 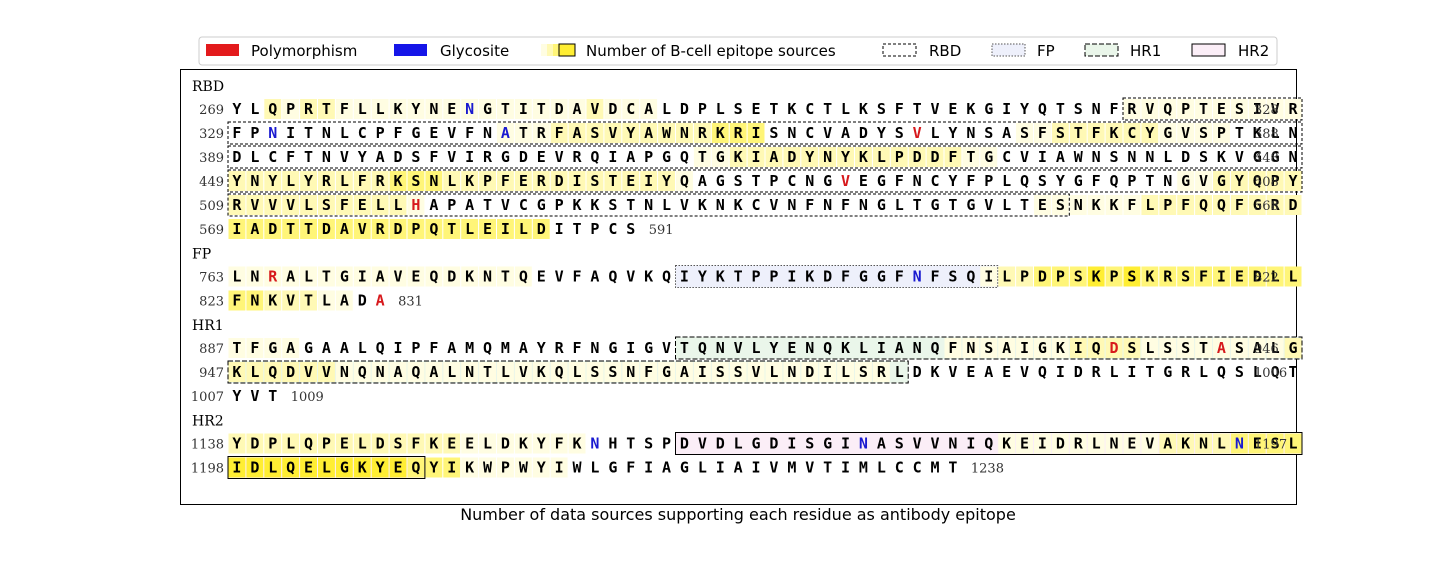 What do you see at coordinates (558, 50) in the screenshot?
I see `legend-swatch-epitope` at bounding box center [558, 50].